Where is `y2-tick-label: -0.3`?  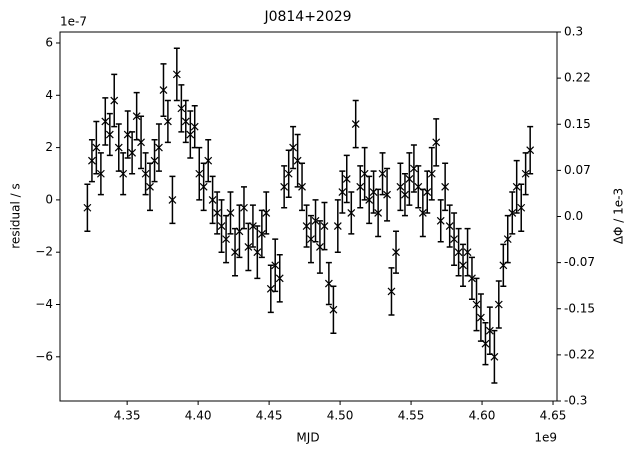
y2-tick-label: -0.3 is located at coordinates (575, 401).